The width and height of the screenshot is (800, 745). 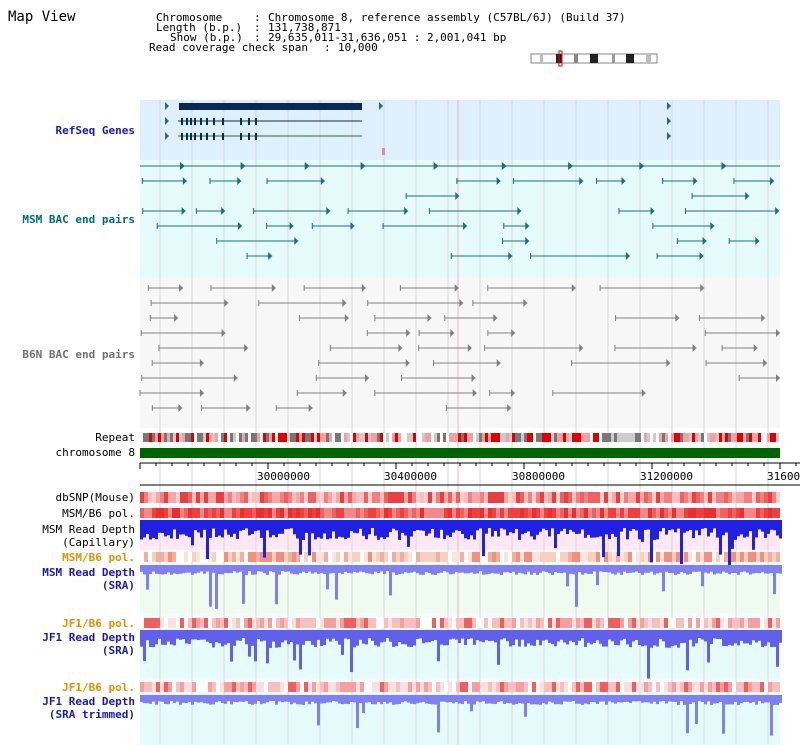 What do you see at coordinates (257, 37) in the screenshot?
I see `info-colon-3: :` at bounding box center [257, 37].